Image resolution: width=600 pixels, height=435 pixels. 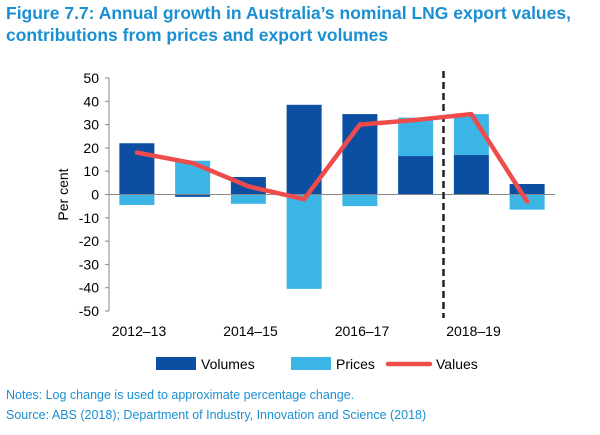 I want to click on x-tick-label: 2014–15, so click(x=250, y=331).